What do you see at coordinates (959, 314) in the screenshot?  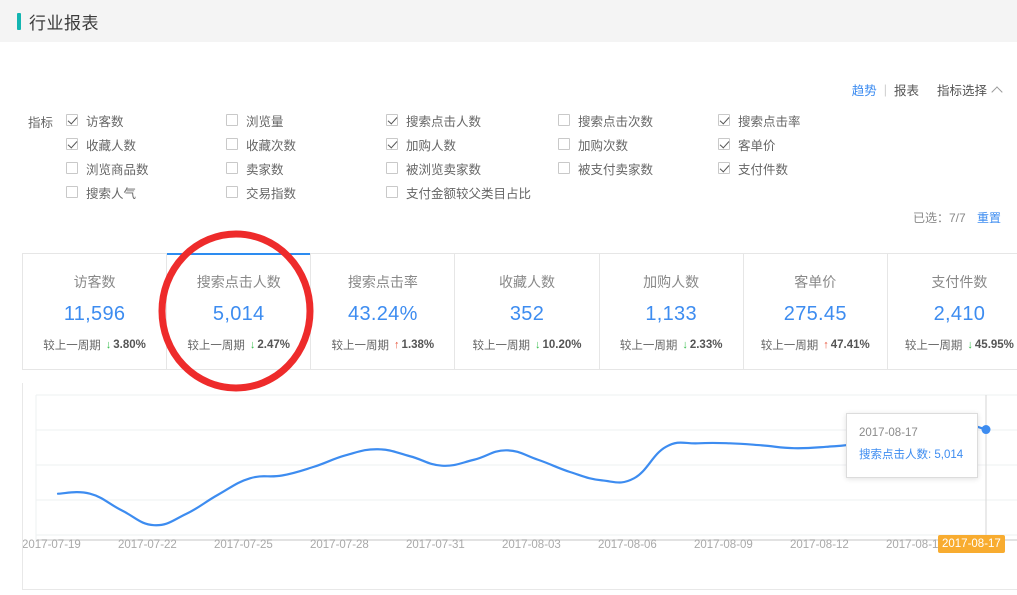 I see `metric-card-value: 2,410` at bounding box center [959, 314].